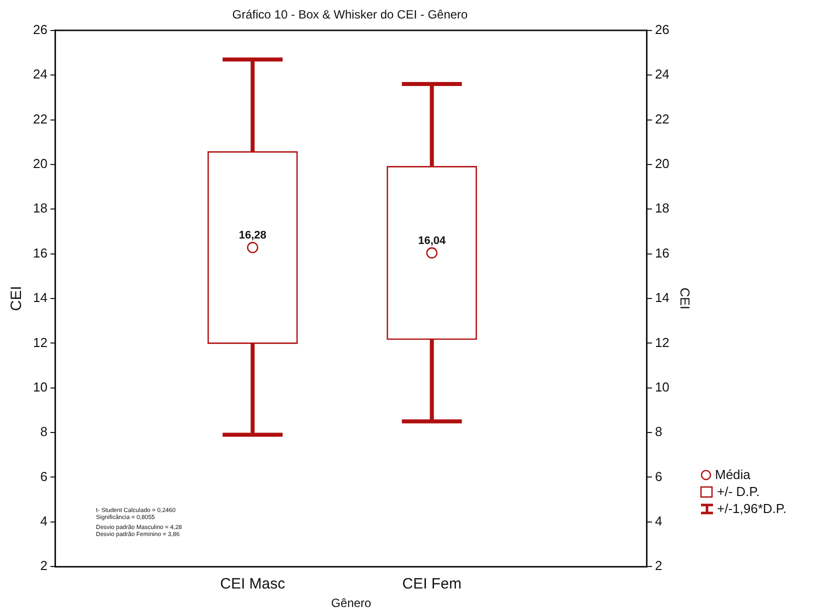  What do you see at coordinates (40, 208) in the screenshot?
I see `y-tick-label: 18` at bounding box center [40, 208].